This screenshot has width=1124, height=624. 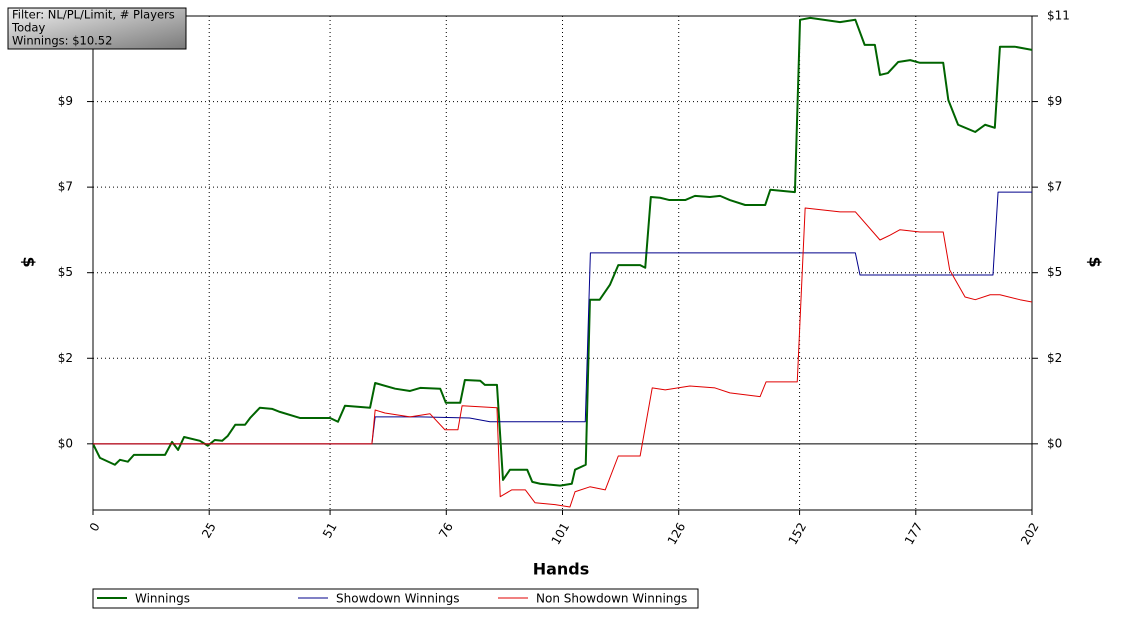 I want to click on y2-axis-label: $, so click(x=1095, y=261).